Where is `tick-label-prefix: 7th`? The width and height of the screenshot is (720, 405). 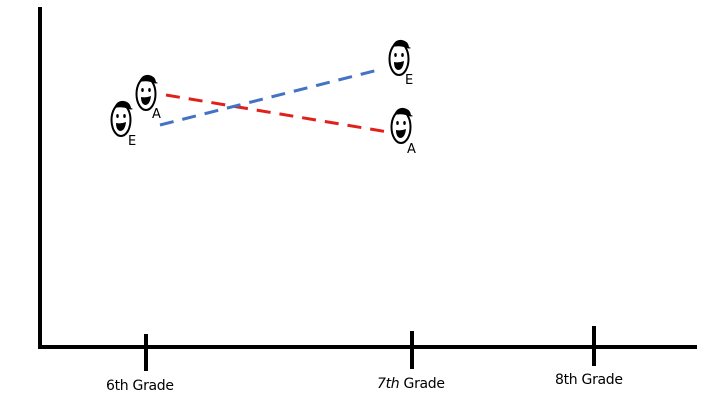
tick-label-prefix: 7th is located at coordinates (388, 384).